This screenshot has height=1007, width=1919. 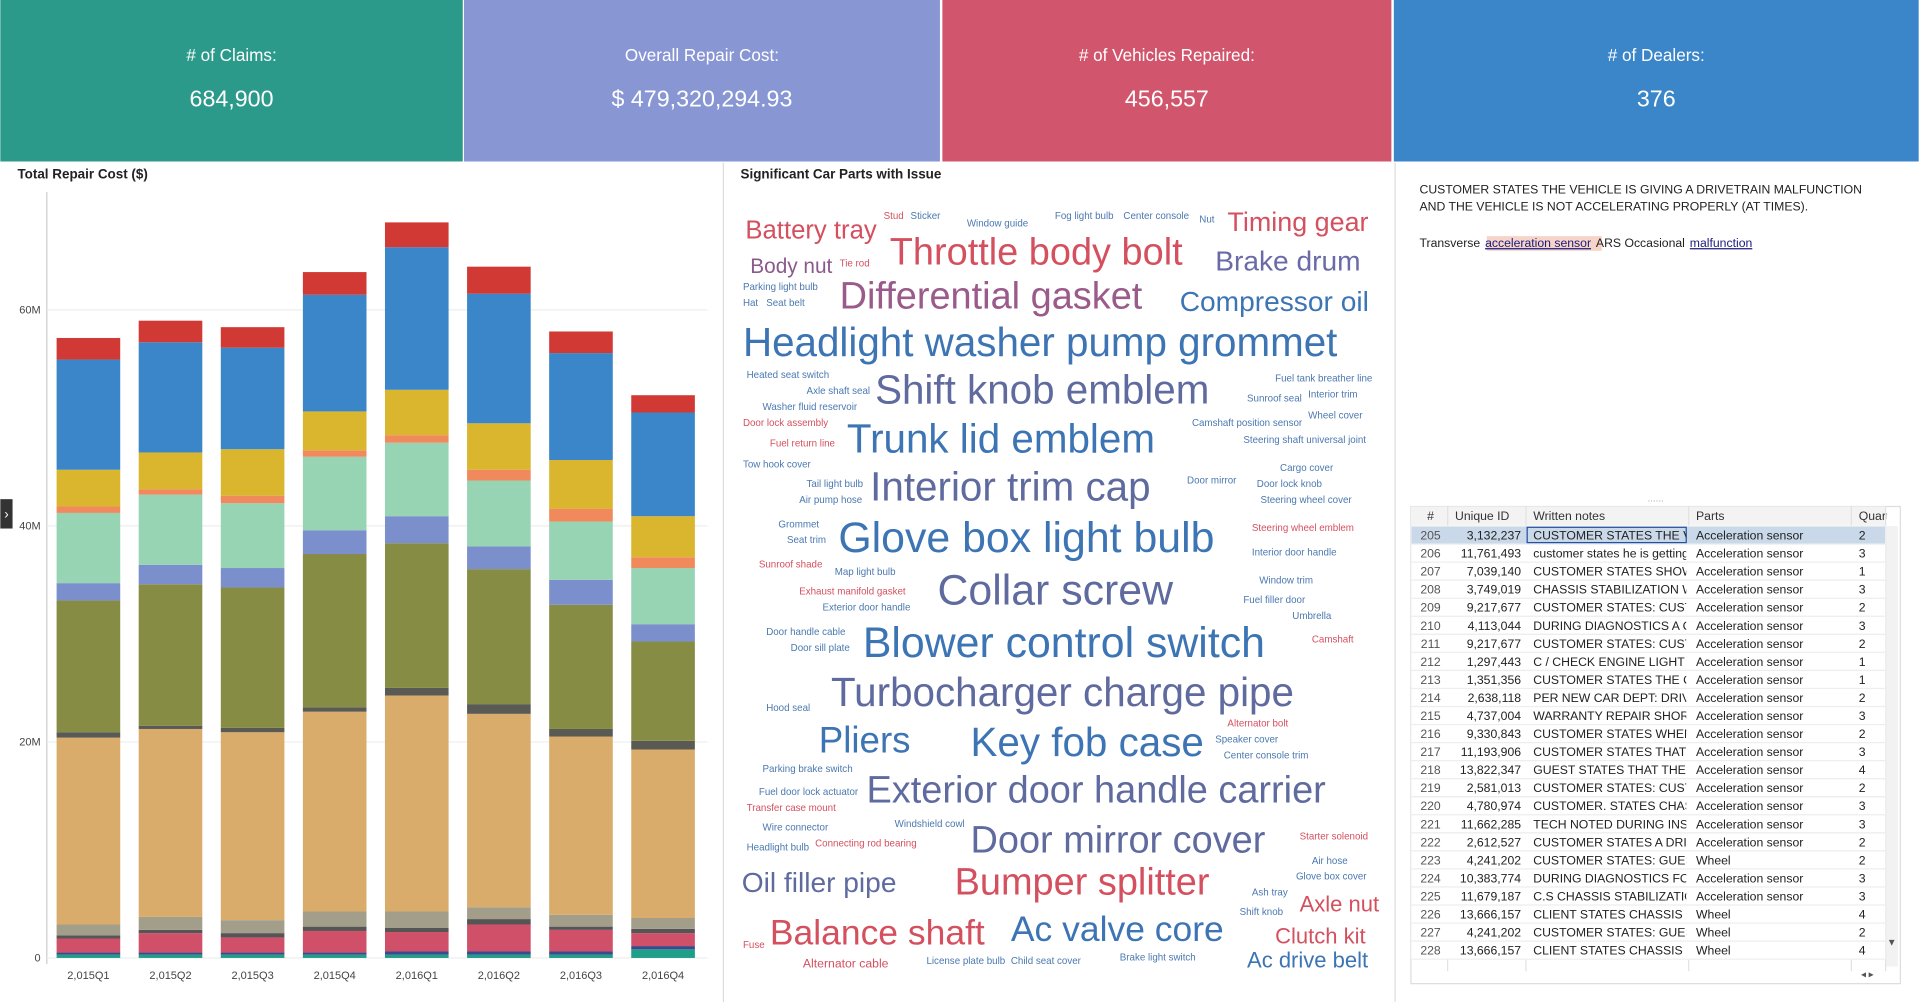 What do you see at coordinates (1617, 644) in the screenshot?
I see `table-cell: CUSTOMER STATES: CUSTO` at bounding box center [1617, 644].